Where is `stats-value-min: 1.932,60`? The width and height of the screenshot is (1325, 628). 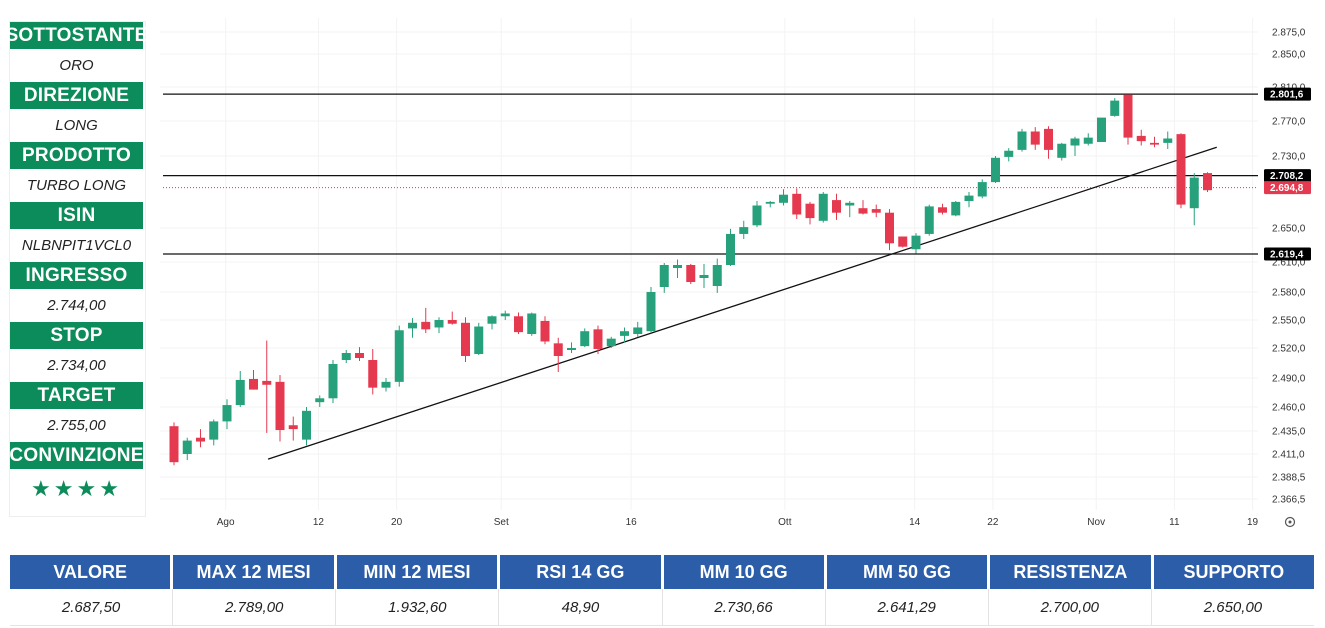 stats-value-min: 1.932,60 is located at coordinates (418, 607).